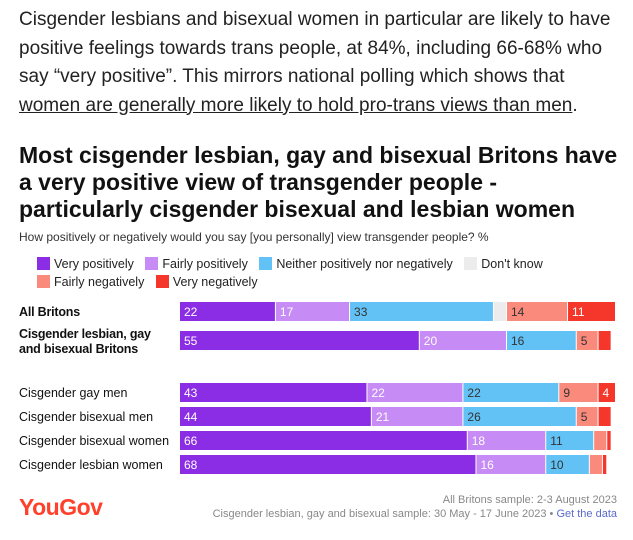 This screenshot has width=633, height=540. Describe the element at coordinates (557, 465) in the screenshot. I see `bar-data-label: 10` at that location.